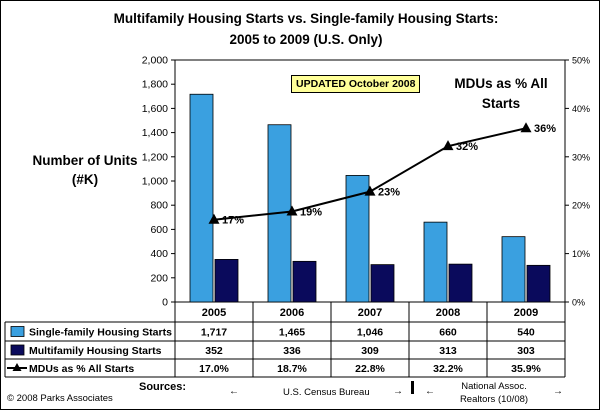  I want to click on y2-tick-label: 10%, so click(581, 254).